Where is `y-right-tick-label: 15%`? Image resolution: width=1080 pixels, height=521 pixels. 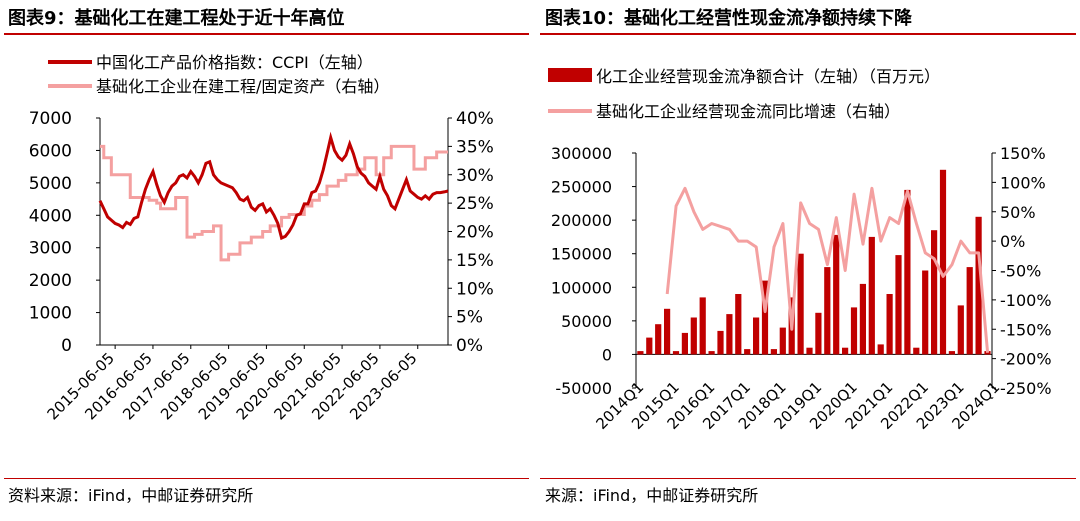
y-right-tick-label: 15% is located at coordinates (475, 261).